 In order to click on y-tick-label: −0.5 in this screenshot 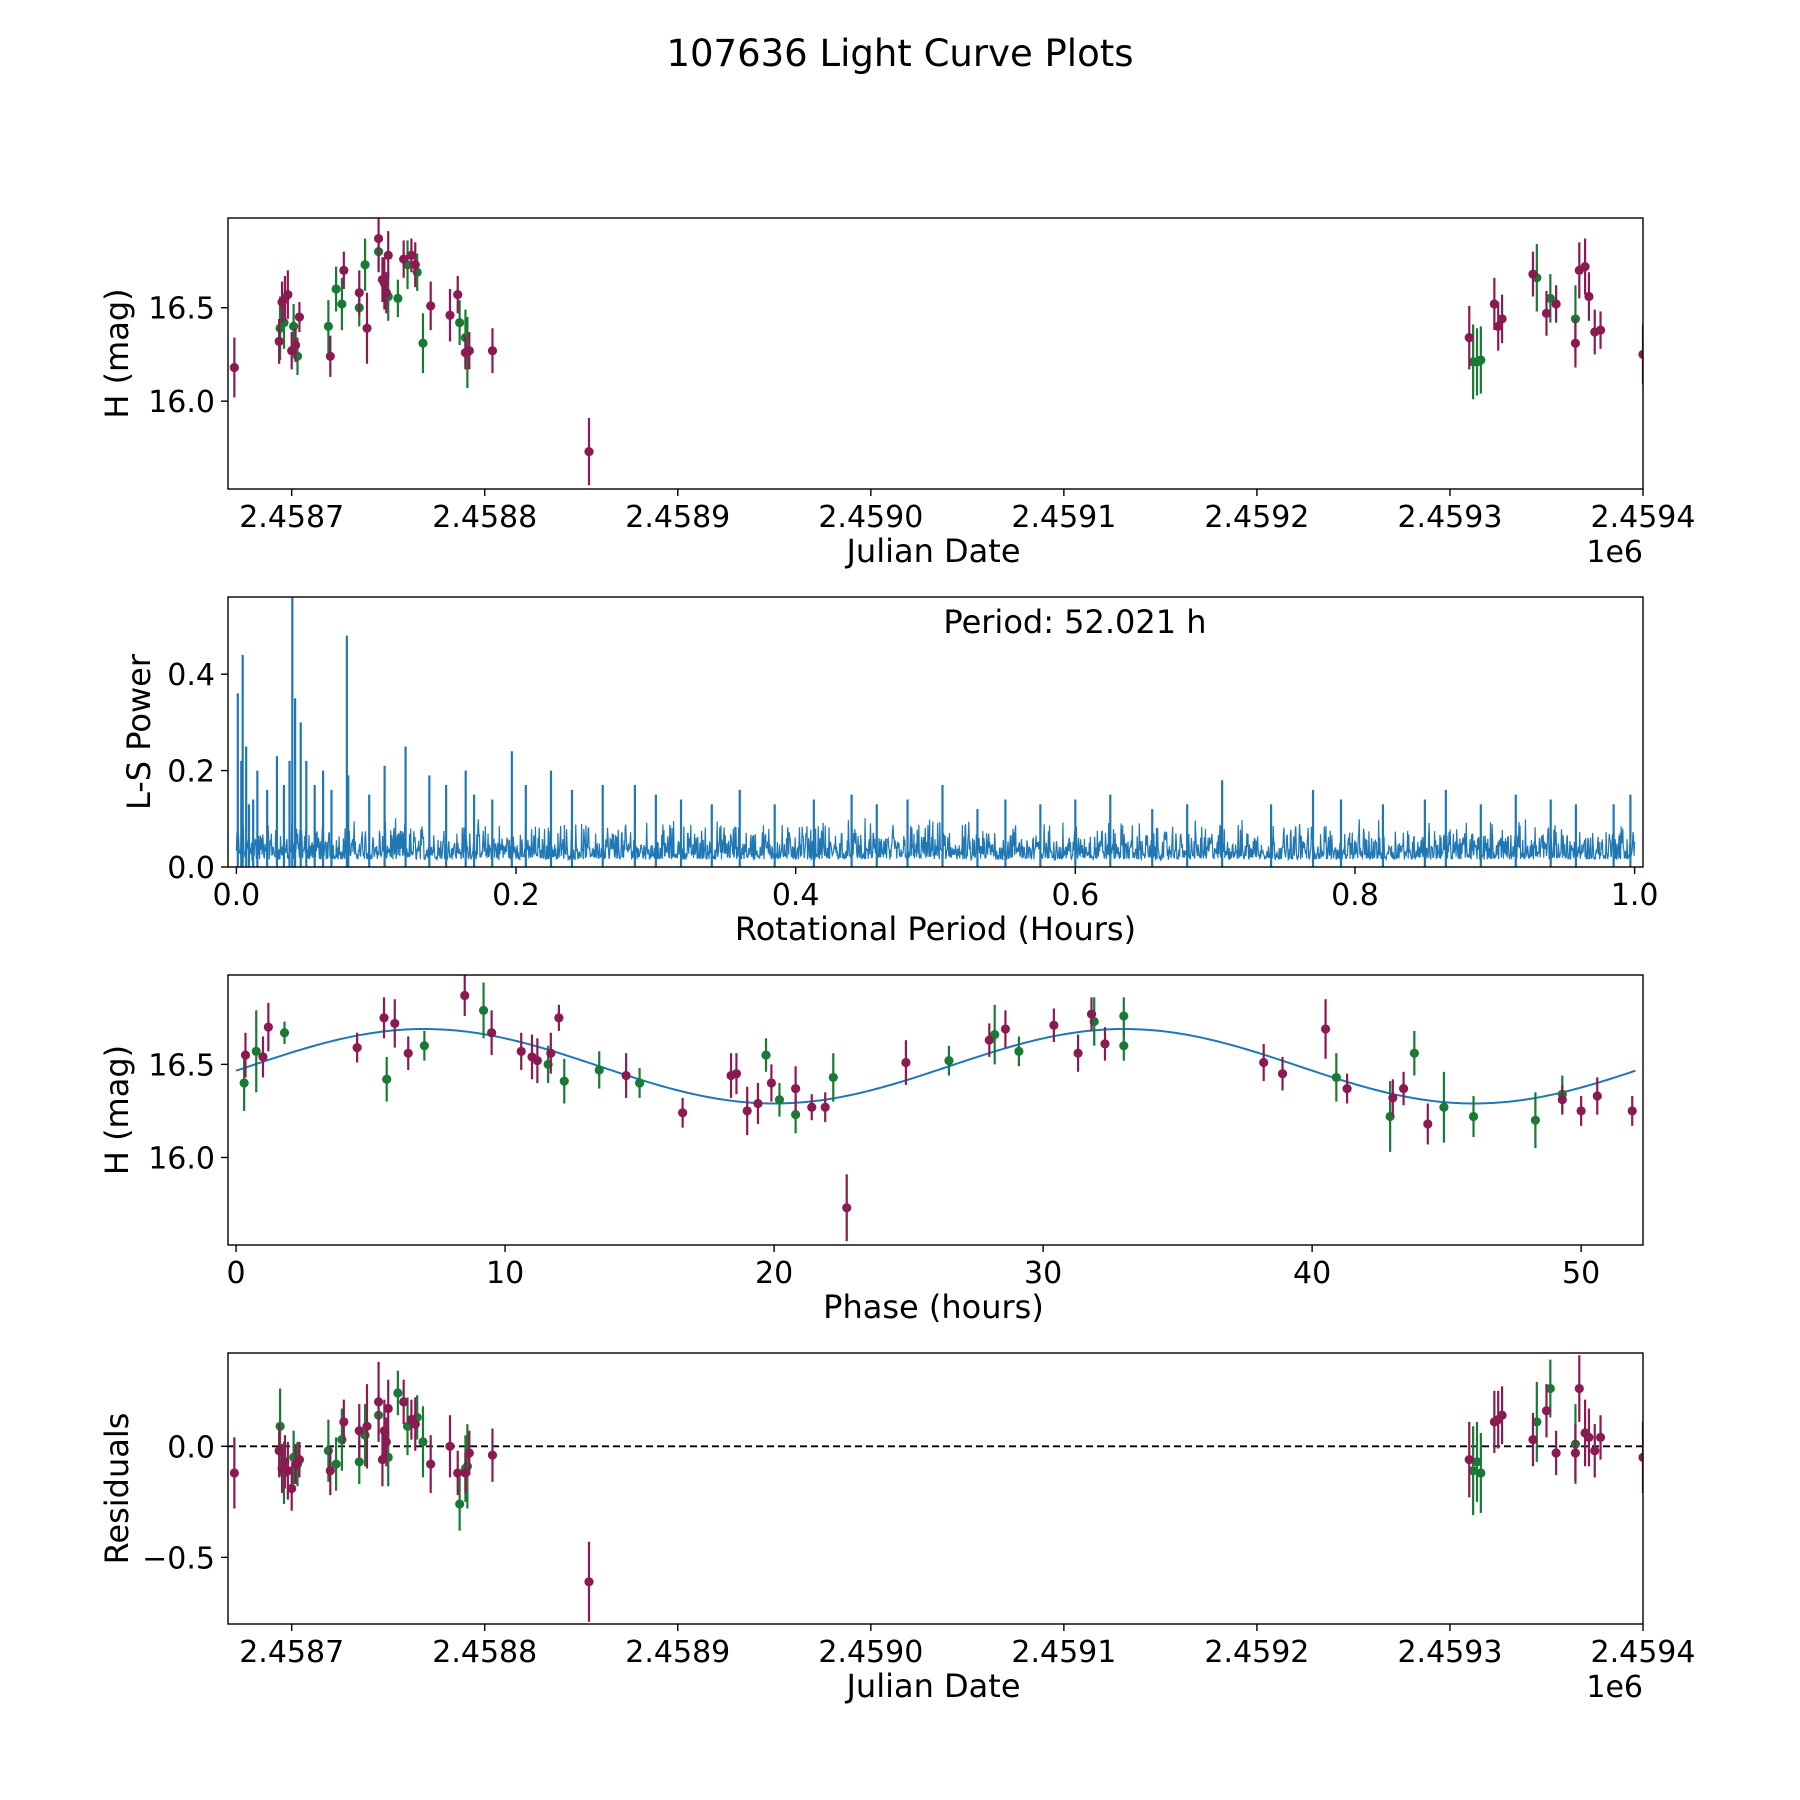, I will do `click(178, 1558)`.